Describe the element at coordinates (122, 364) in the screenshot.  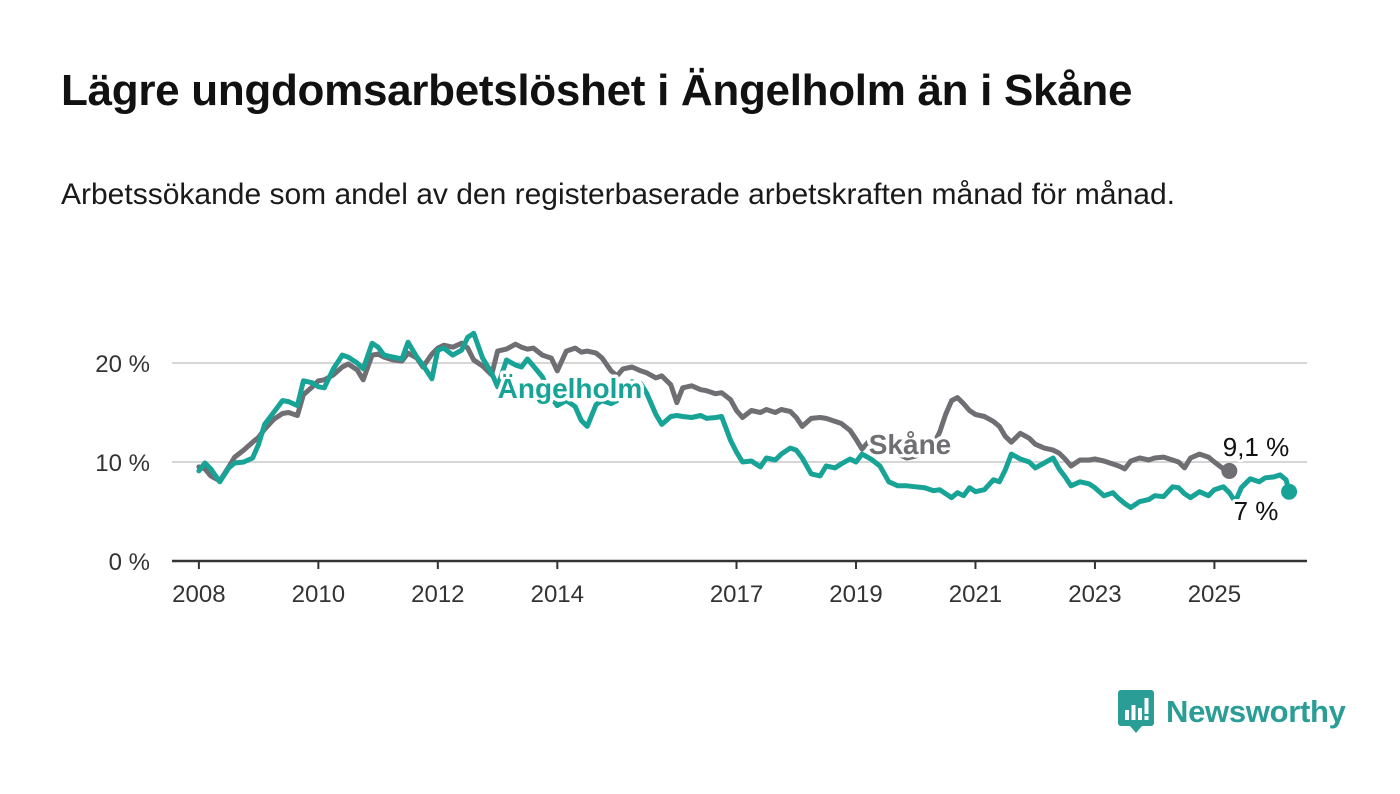
I see `y-tick-label: 20 %` at that location.